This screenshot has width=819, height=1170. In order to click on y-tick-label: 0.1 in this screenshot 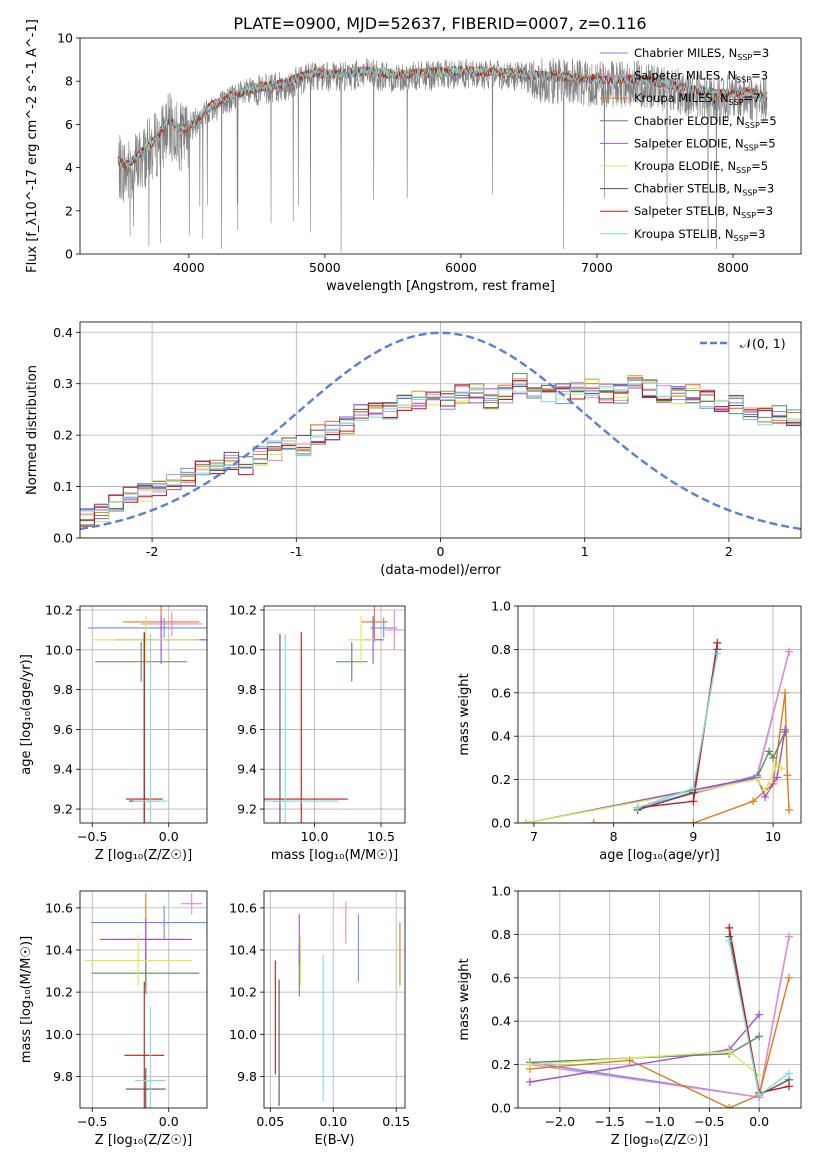, I will do `click(63, 486)`.